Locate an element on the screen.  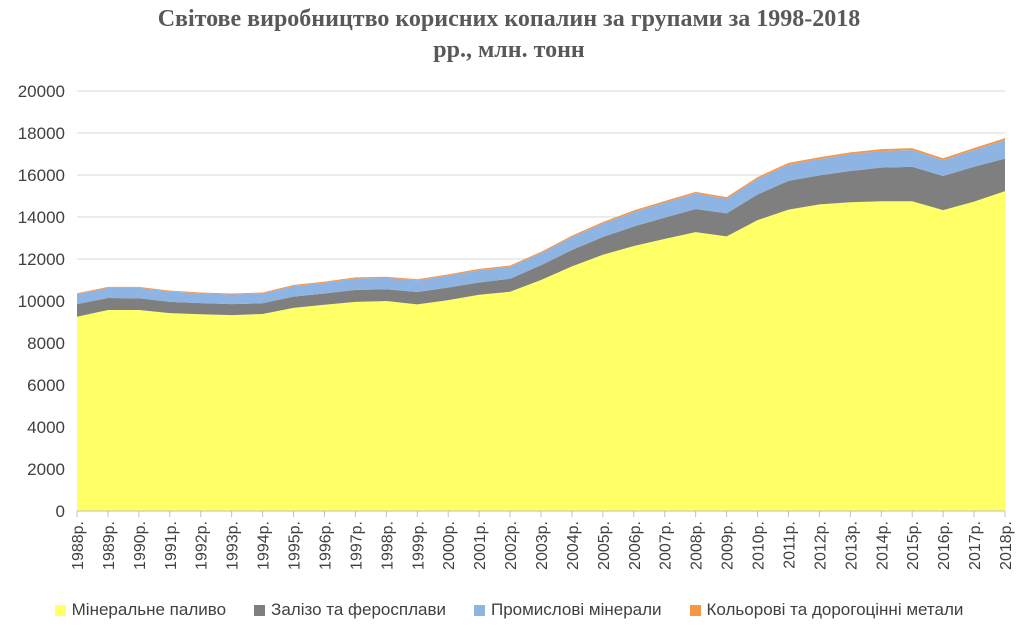
legend-item: Кольорові та дорогоцінні метали is located at coordinates (826, 610).